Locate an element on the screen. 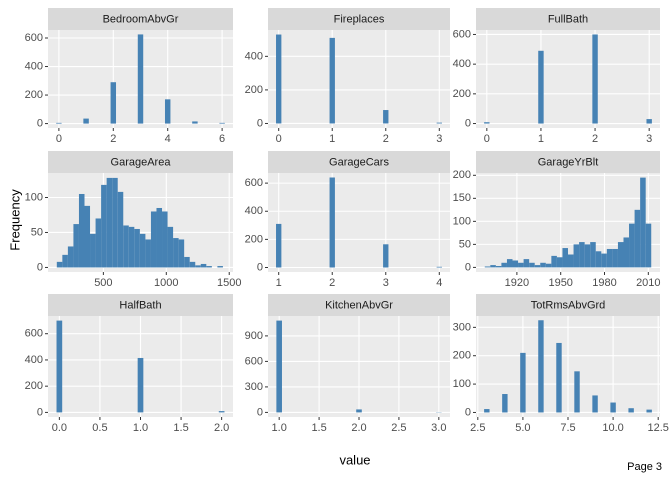  strip-title: Fireplaces is located at coordinates (359, 19).